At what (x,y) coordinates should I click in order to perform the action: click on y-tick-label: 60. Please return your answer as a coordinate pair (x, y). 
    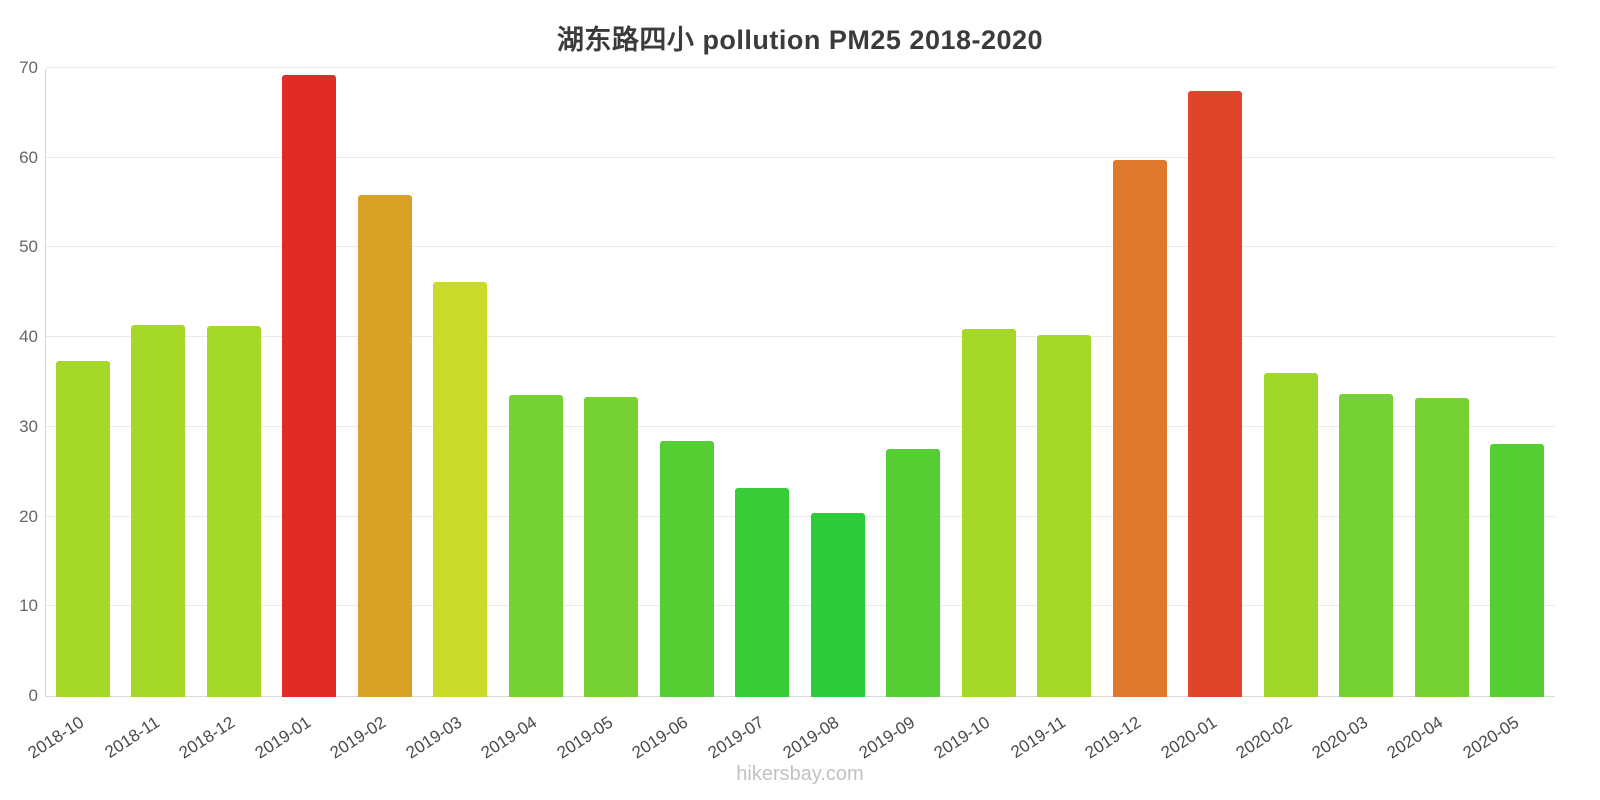
    Looking at the image, I should click on (28, 157).